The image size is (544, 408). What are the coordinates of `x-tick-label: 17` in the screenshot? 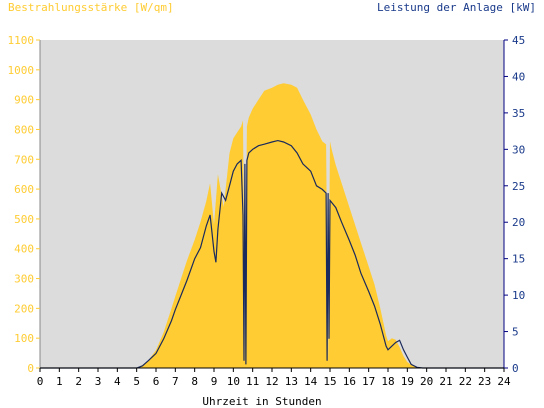 It's located at (368, 381).